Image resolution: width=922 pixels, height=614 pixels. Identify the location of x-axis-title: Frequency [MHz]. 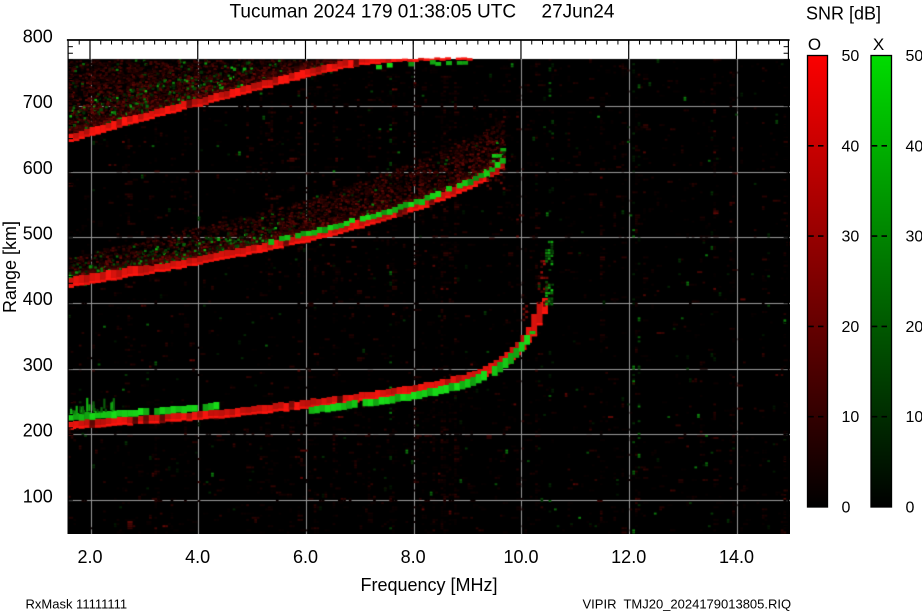
(428, 585).